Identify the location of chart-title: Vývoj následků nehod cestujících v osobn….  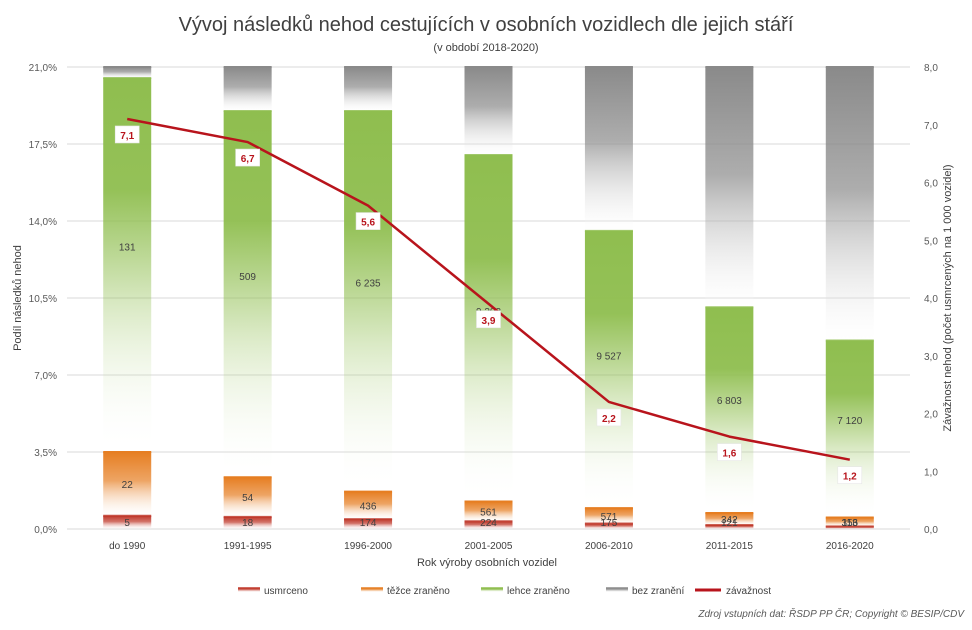
(486, 25).